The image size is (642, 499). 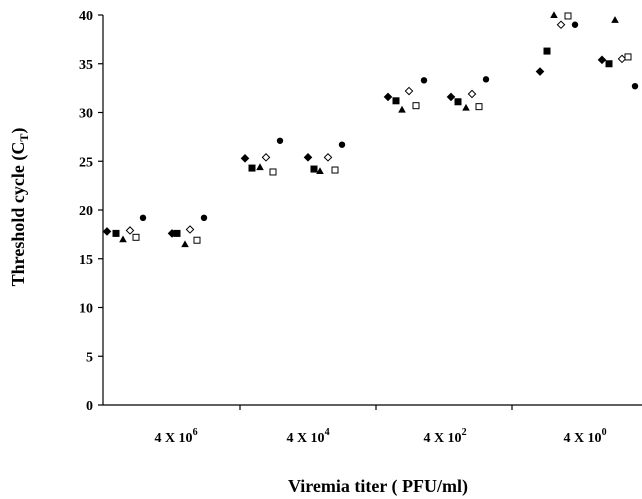 I want to click on x-tick-label: 4 X 100, so click(x=584, y=436).